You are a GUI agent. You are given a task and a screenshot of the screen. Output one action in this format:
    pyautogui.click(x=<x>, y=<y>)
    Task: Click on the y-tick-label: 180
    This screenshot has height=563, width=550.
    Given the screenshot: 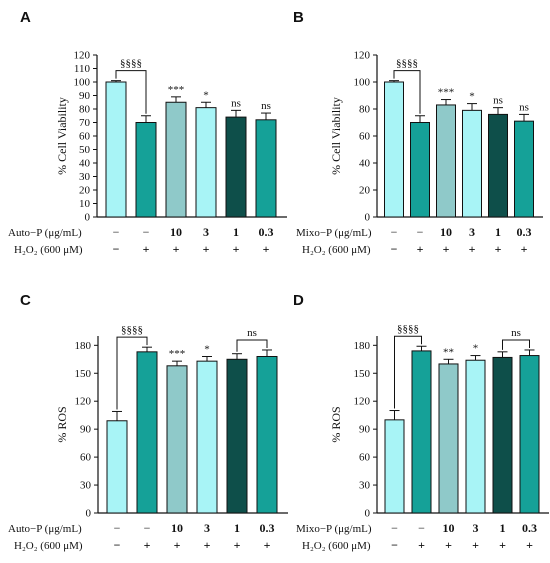 What is the action you would take?
    pyautogui.click(x=362, y=346)
    